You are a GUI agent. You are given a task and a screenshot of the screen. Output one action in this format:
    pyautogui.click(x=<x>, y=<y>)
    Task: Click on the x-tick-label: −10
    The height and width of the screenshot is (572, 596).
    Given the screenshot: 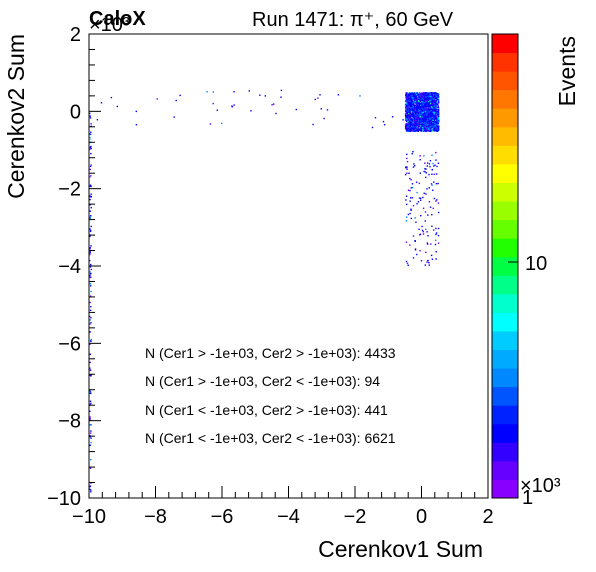 What is the action you would take?
    pyautogui.click(x=89, y=517)
    